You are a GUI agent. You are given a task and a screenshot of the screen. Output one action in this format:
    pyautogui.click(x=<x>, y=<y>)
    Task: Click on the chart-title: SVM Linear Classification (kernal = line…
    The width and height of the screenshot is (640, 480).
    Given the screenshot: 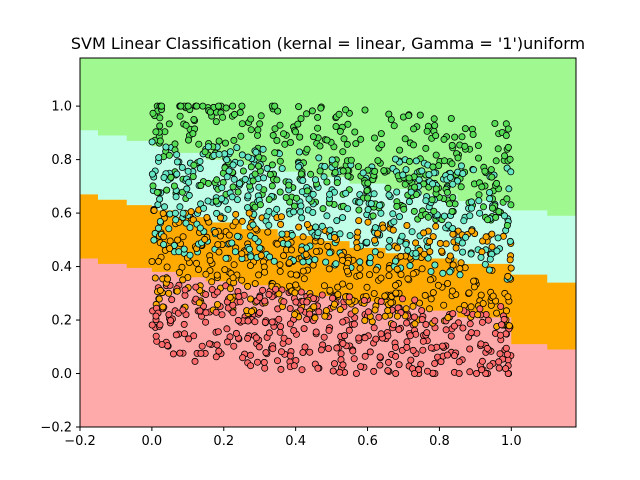 What is the action you would take?
    pyautogui.click(x=328, y=43)
    